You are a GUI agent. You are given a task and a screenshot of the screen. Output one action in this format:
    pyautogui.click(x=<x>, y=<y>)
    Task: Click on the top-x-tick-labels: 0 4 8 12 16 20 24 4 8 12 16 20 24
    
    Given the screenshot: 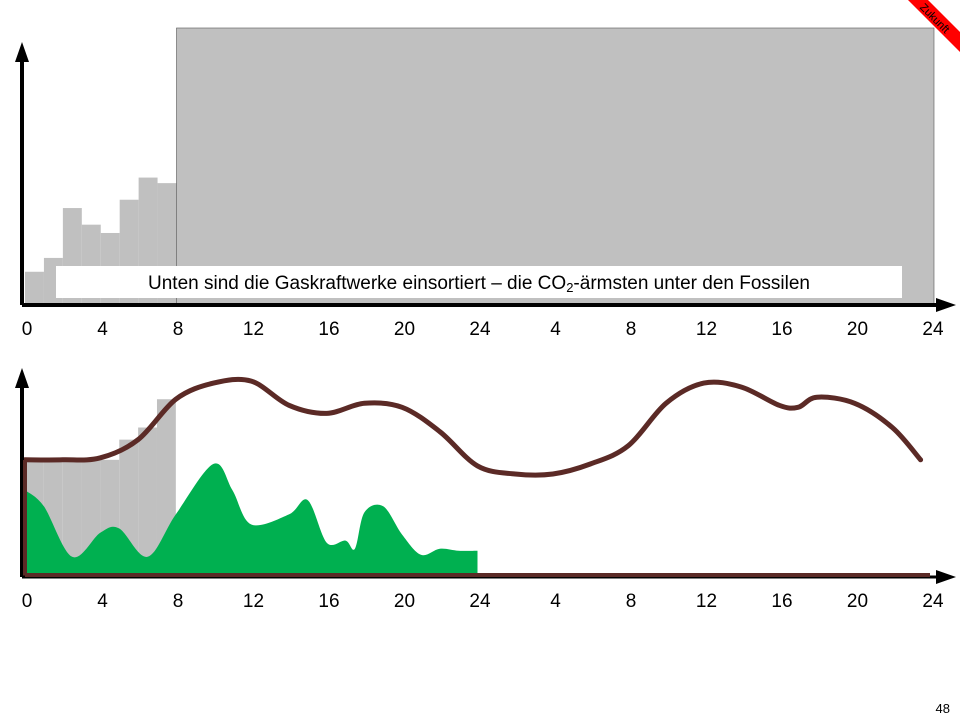 What is the action you would take?
    pyautogui.click(x=483, y=329)
    